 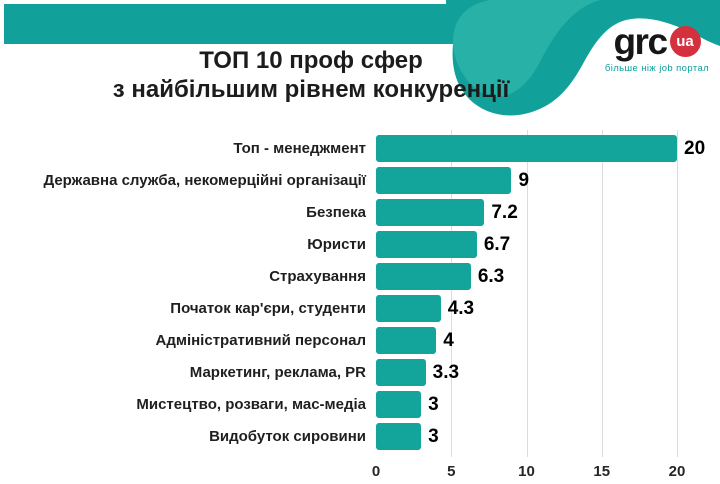 What do you see at coordinates (287, 436) in the screenshot?
I see `bar-label: Видобуток сировини` at bounding box center [287, 436].